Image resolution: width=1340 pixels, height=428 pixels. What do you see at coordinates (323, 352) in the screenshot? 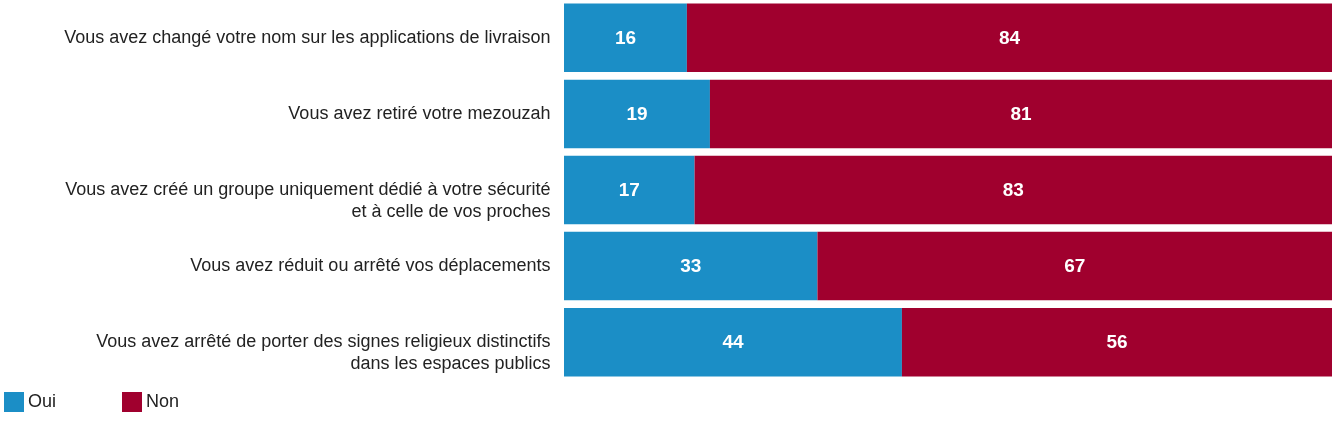
I see `y-tick-label: Vous avez arrêté de porter des signes religieux distinctifs dans les espaces publics` at bounding box center [323, 352].